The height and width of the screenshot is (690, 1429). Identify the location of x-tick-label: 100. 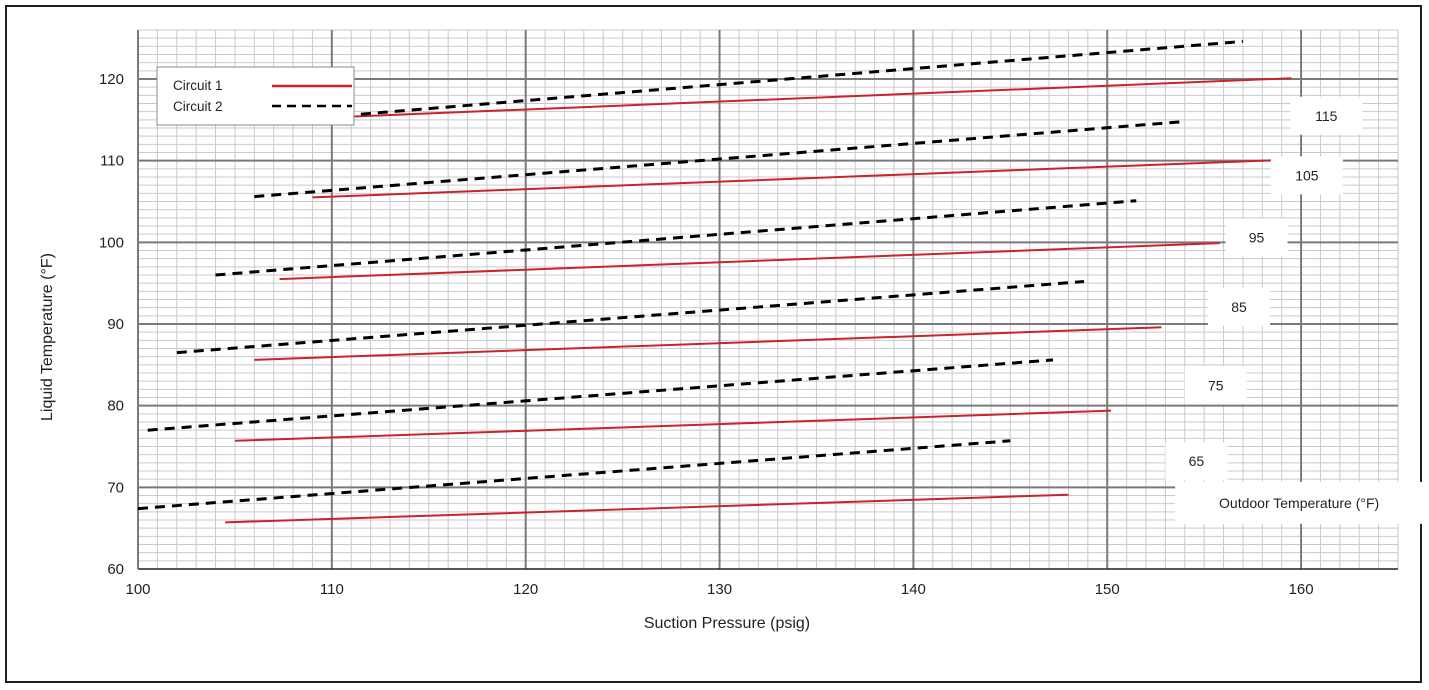
(137, 589).